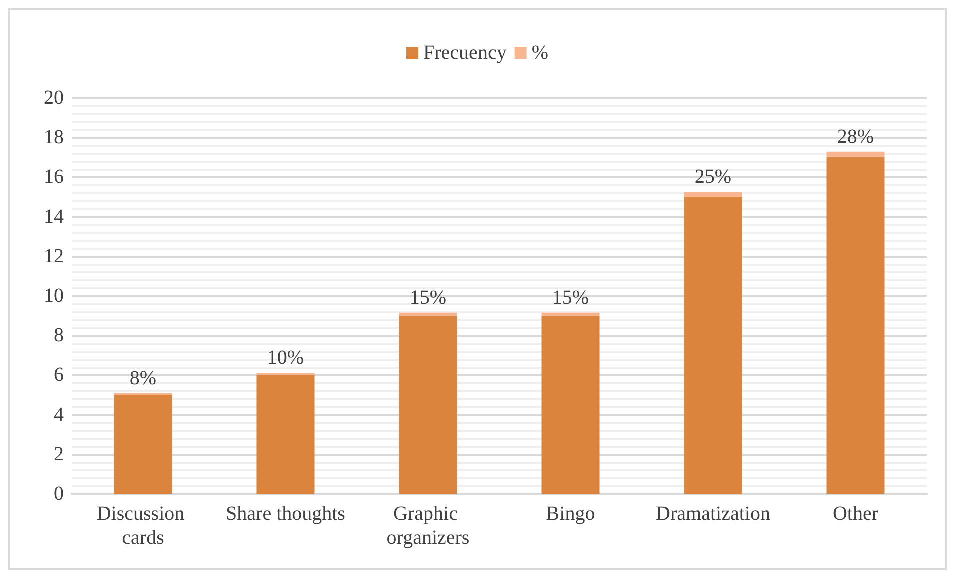  Describe the element at coordinates (54, 137) in the screenshot. I see `y-tick-label: 18` at that location.